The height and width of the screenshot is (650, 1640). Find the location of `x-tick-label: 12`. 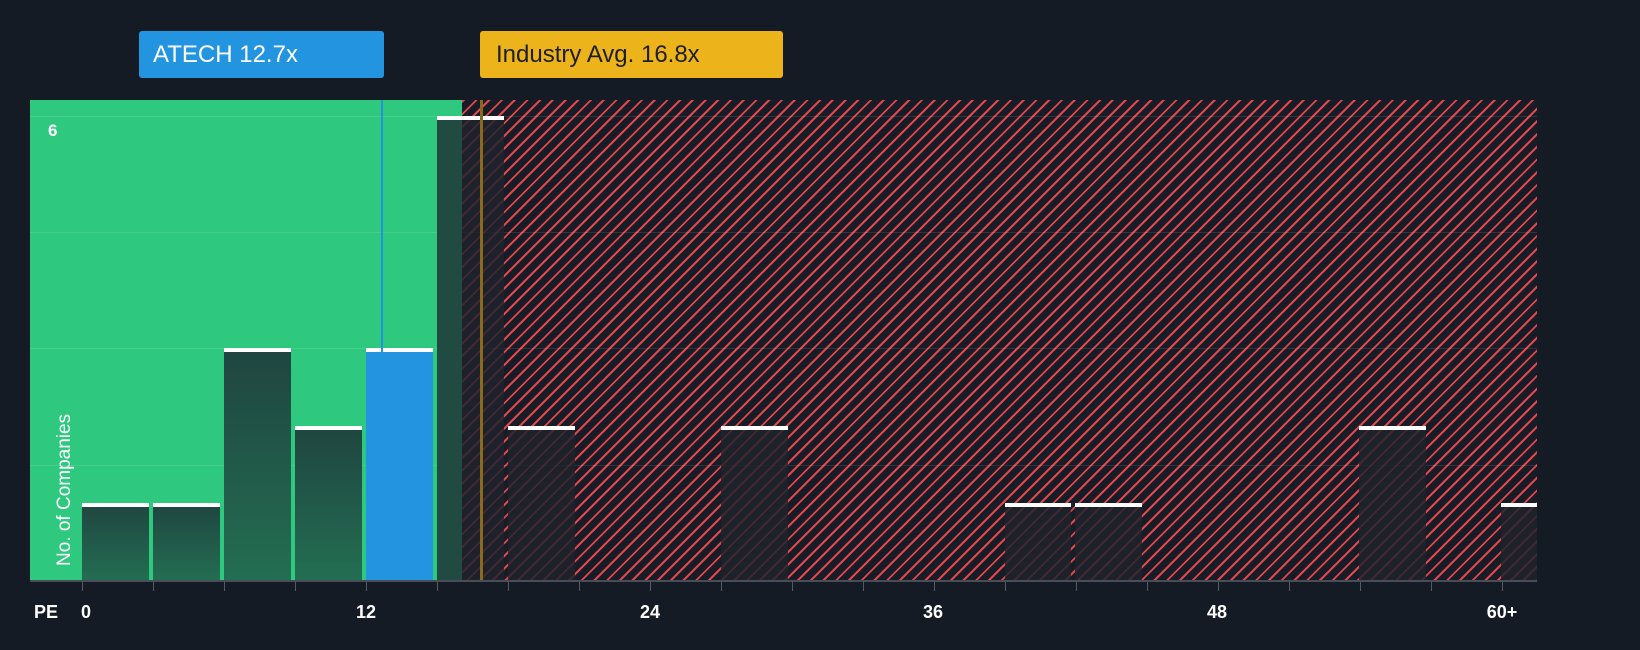

x-tick-label: 12 is located at coordinates (366, 612).